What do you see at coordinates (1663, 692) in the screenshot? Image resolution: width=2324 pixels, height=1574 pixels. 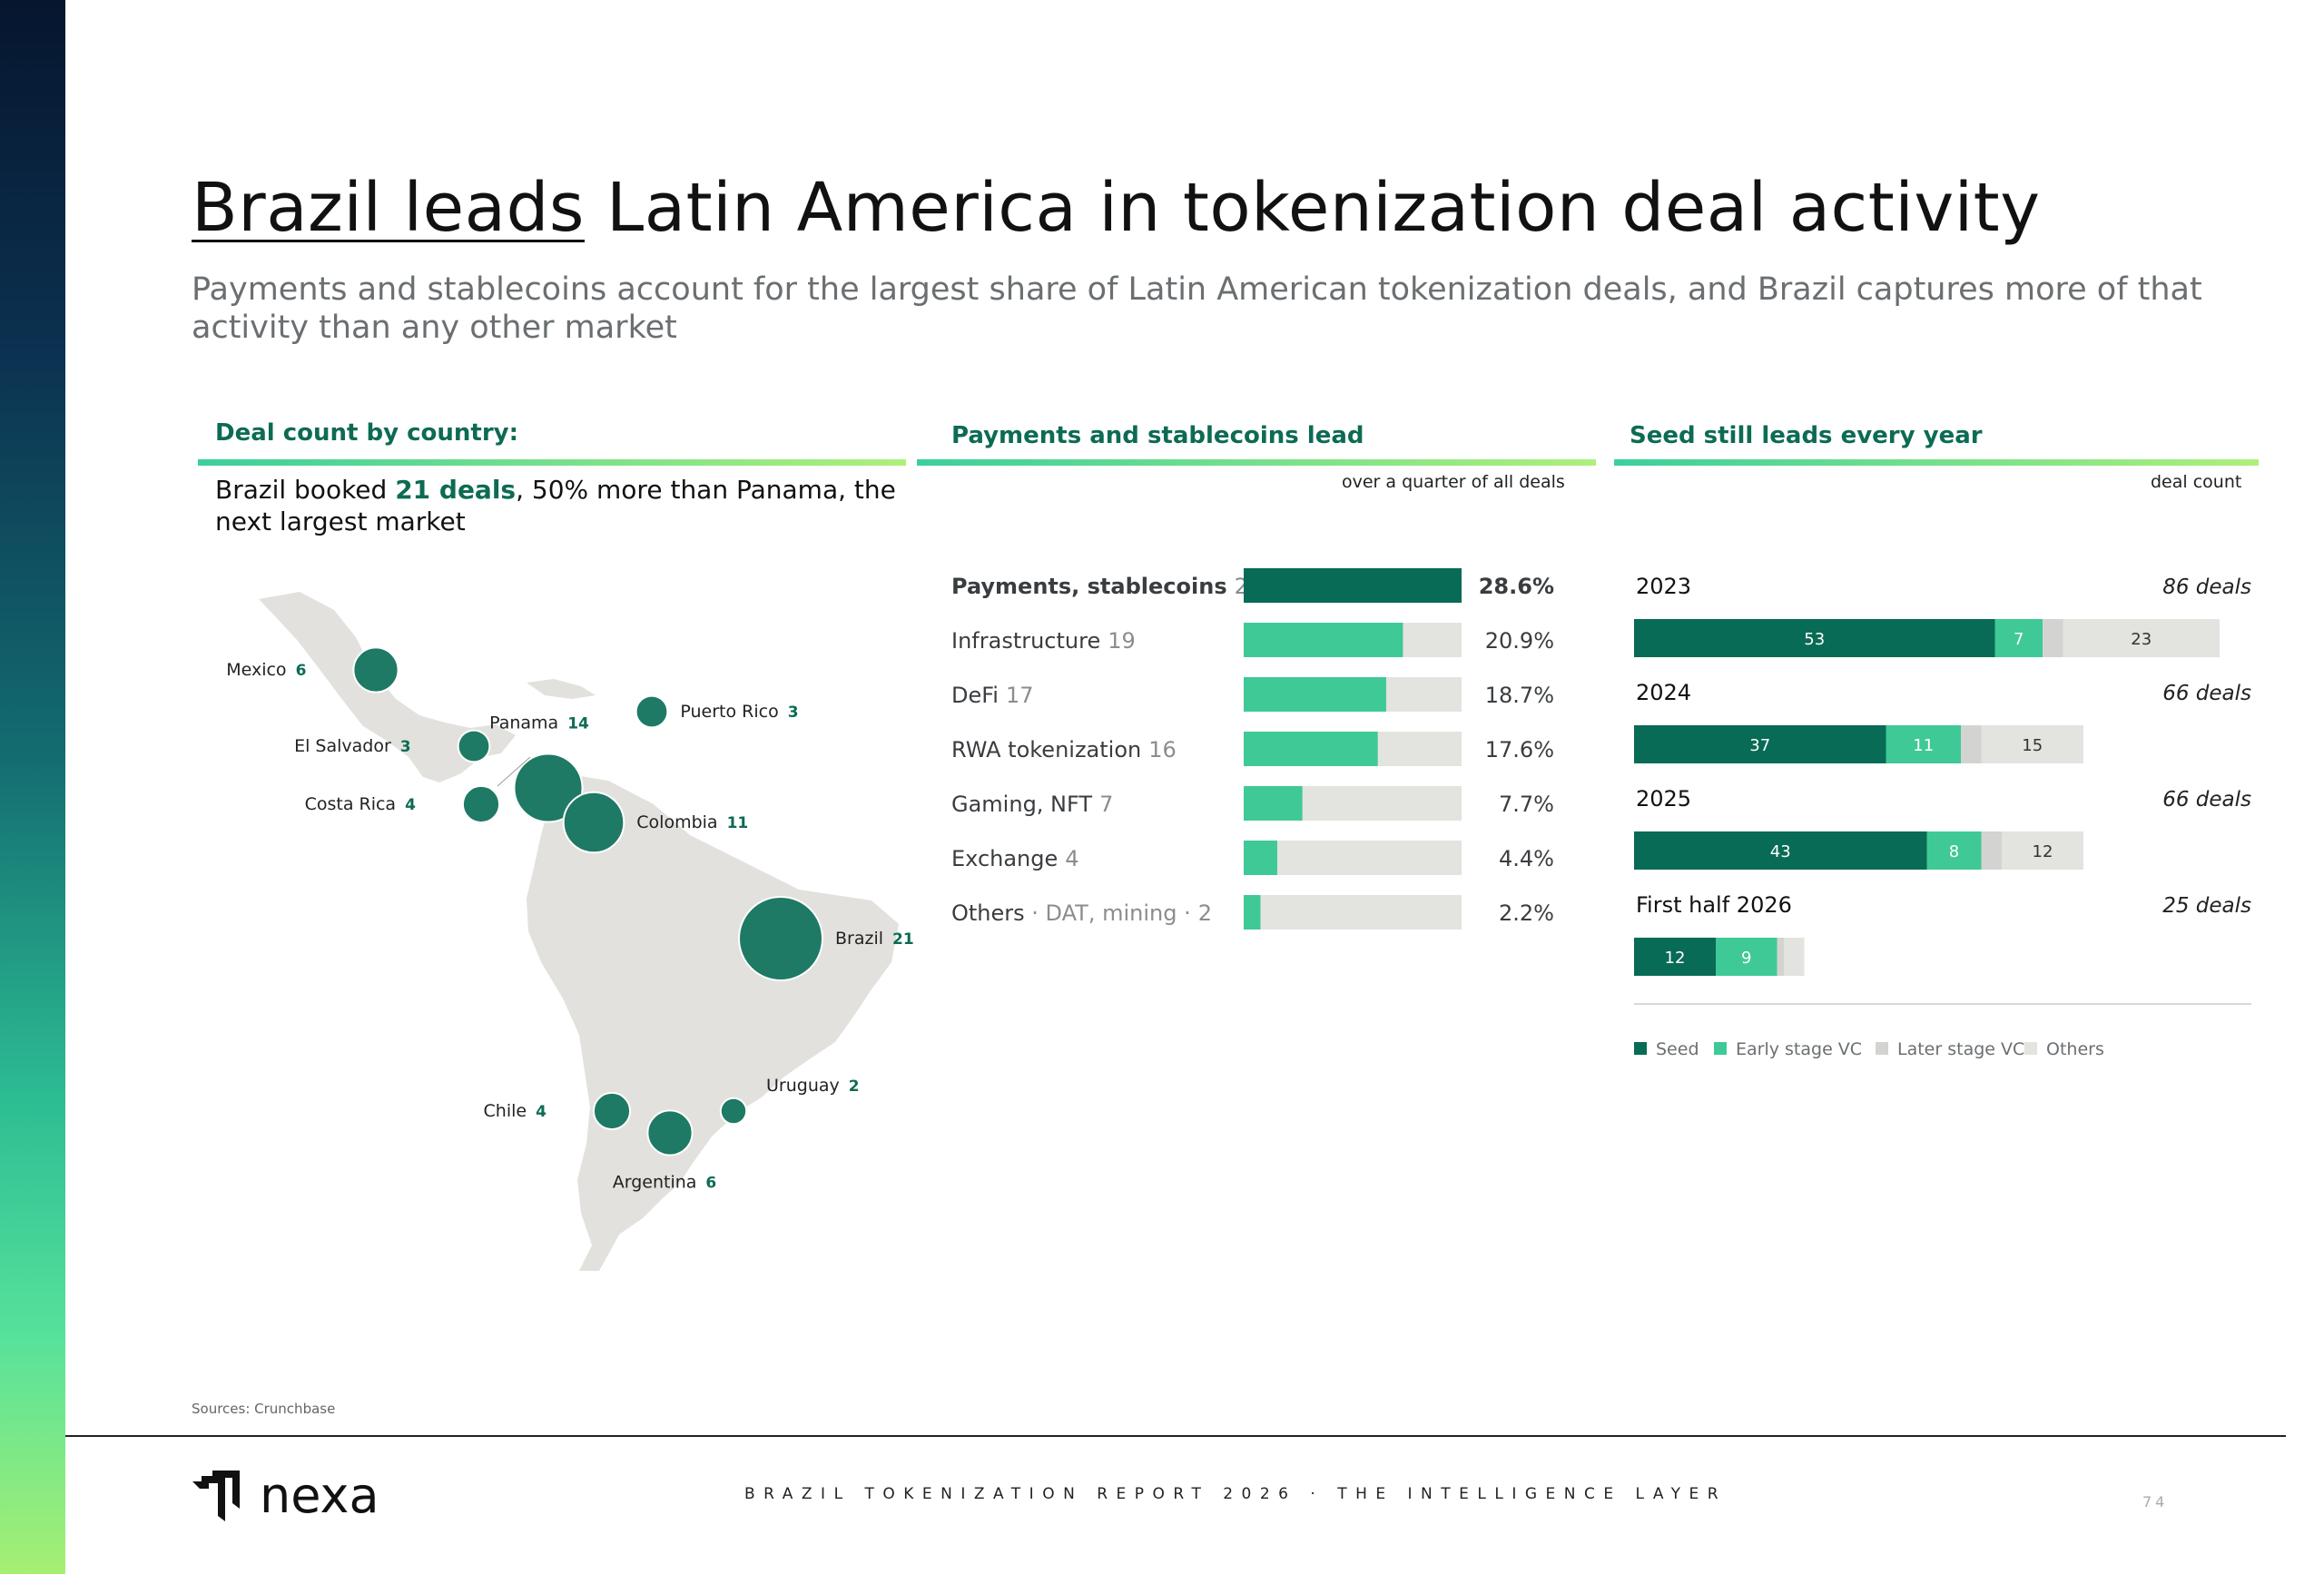 I see `stage-year-2024: 2024` at bounding box center [1663, 692].